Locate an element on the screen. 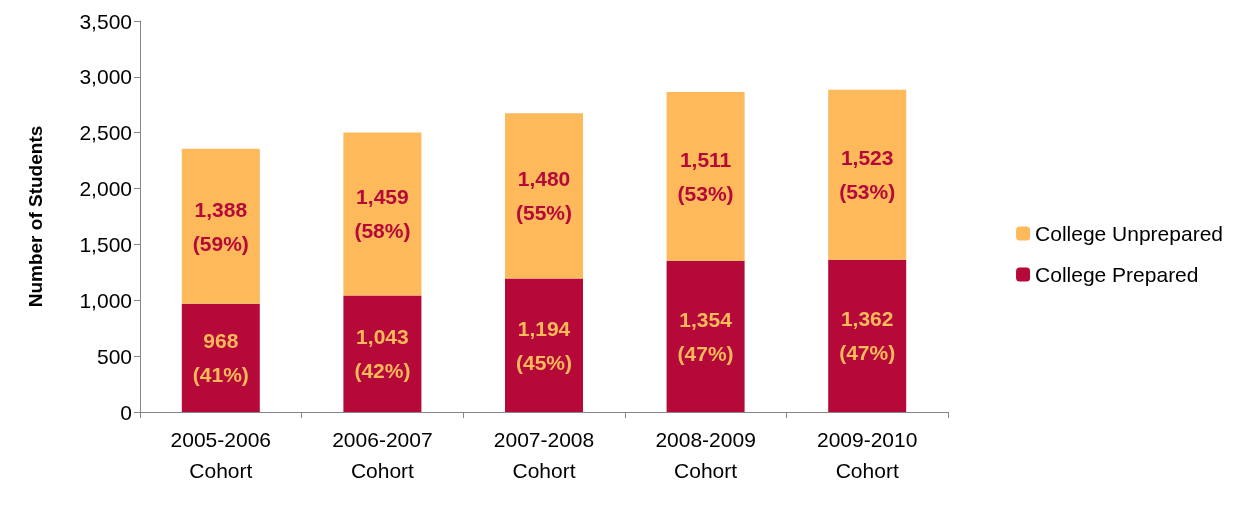 This screenshot has height=508, width=1253. y-tick-label: 2,500 is located at coordinates (105, 133).